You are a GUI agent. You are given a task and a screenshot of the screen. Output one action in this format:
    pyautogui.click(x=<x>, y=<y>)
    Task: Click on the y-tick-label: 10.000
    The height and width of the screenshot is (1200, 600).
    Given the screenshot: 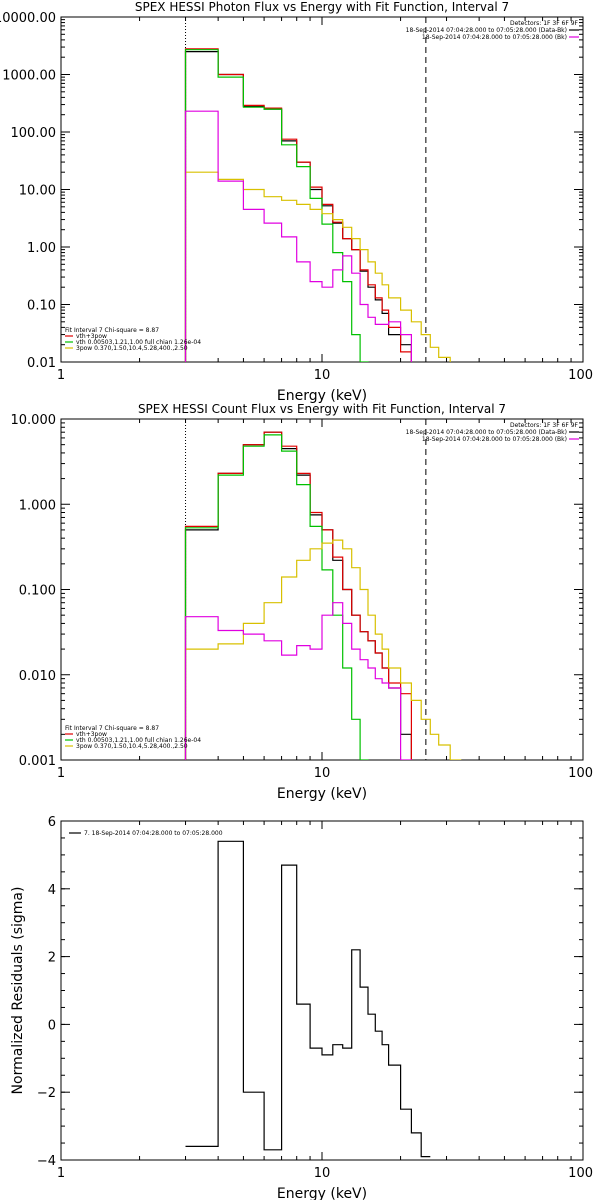 What is the action you would take?
    pyautogui.click(x=34, y=420)
    